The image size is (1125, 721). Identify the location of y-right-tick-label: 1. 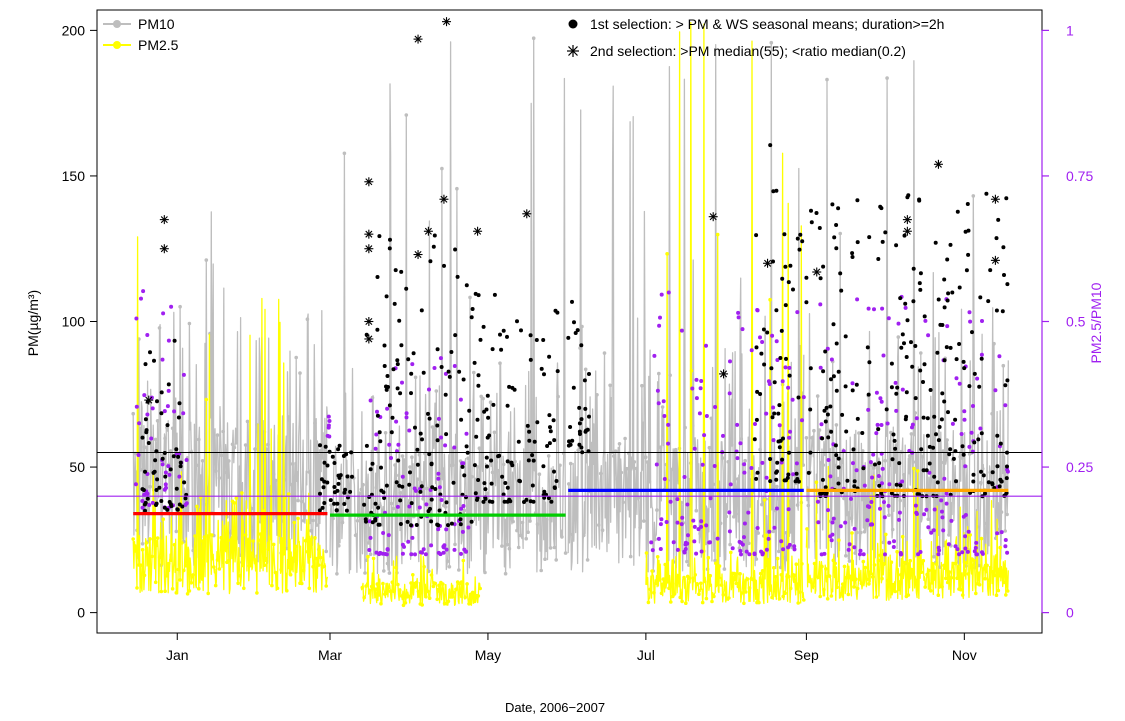
(1070, 30).